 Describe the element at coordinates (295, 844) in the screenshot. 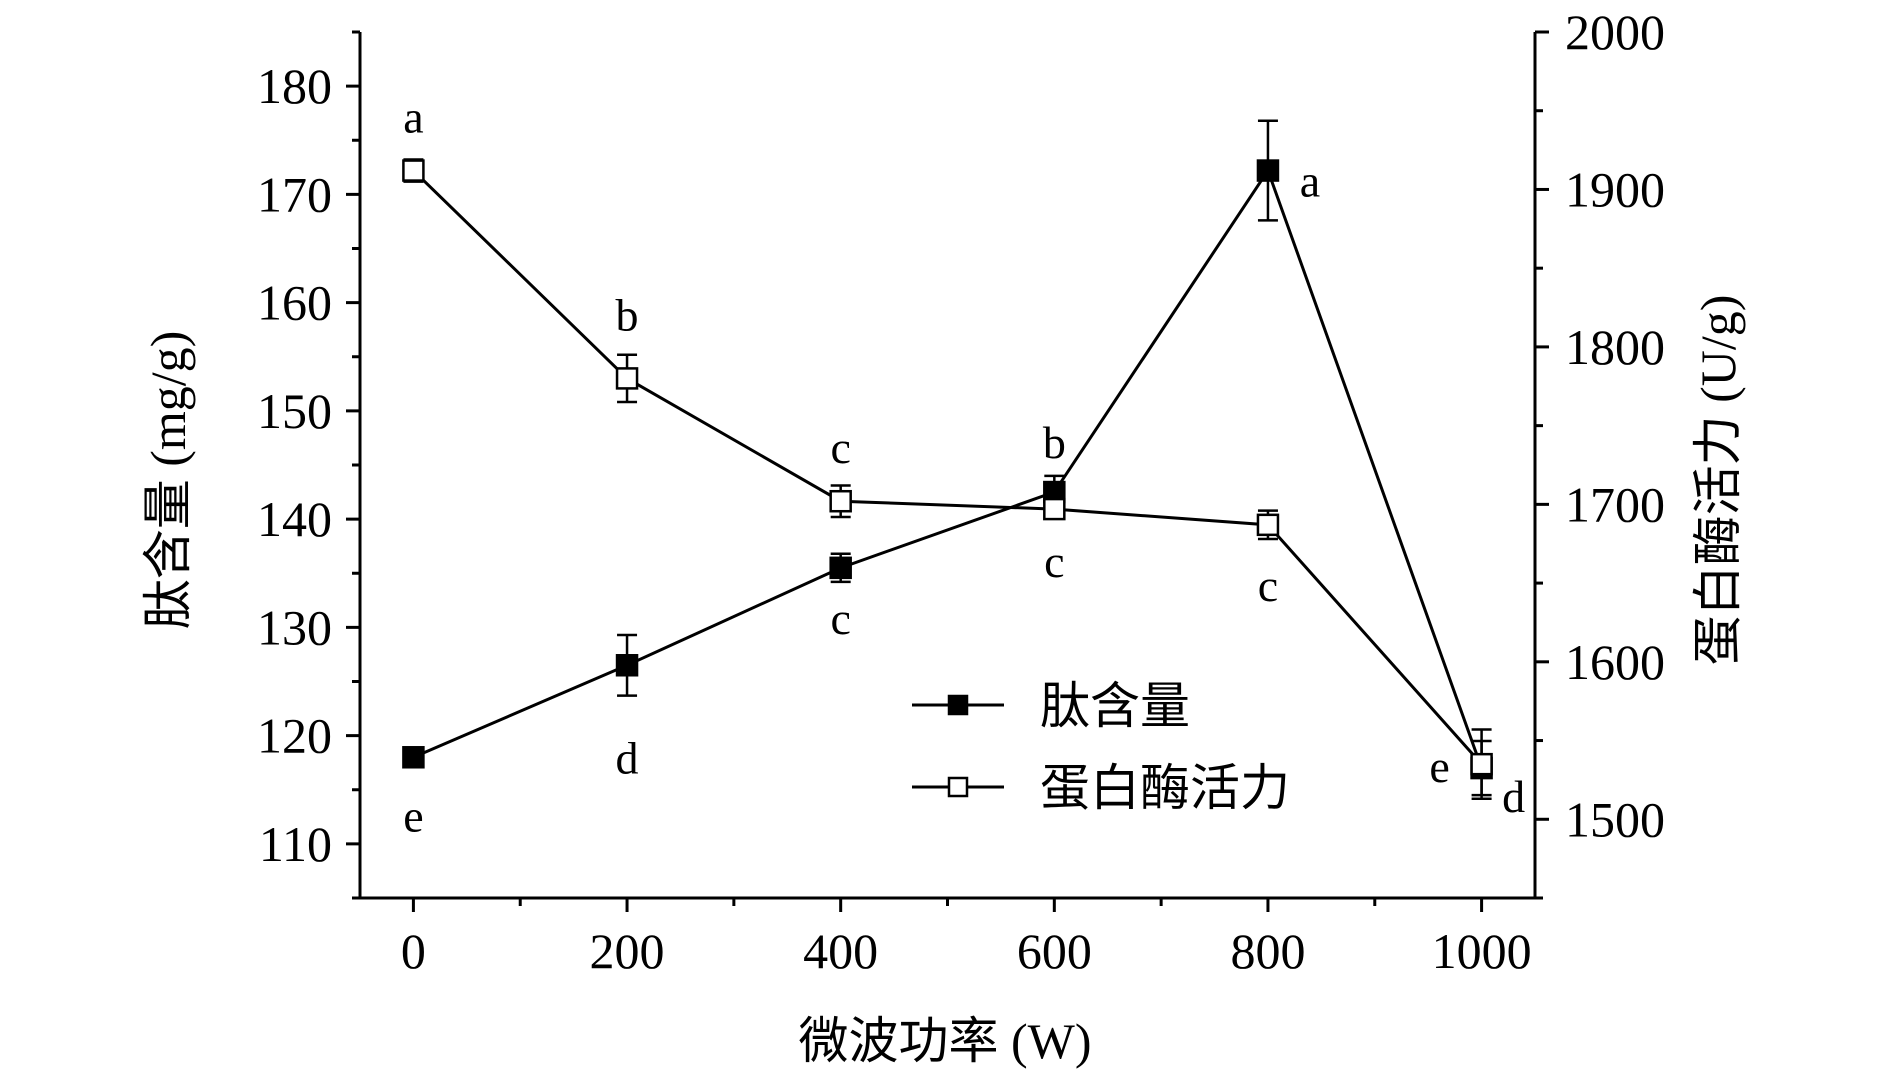

I see `y-left-tick-label: 110` at that location.